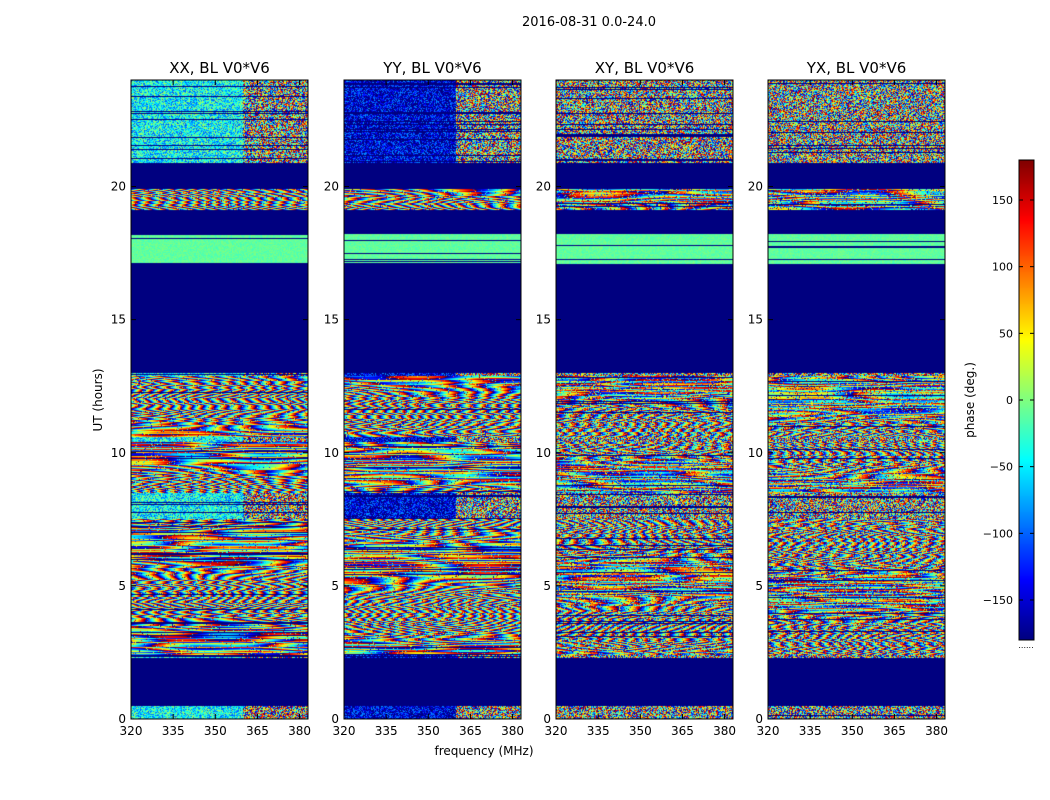 The height and width of the screenshot is (800, 1050). What do you see at coordinates (1026, 400) in the screenshot?
I see `colorbar-gradient` at bounding box center [1026, 400].